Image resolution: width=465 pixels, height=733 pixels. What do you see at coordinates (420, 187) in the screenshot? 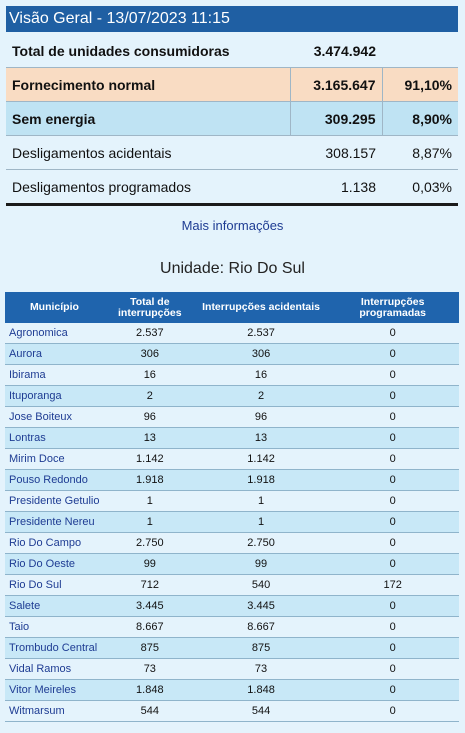
I see `summary-programados-pct: 0,03%` at bounding box center [420, 187].